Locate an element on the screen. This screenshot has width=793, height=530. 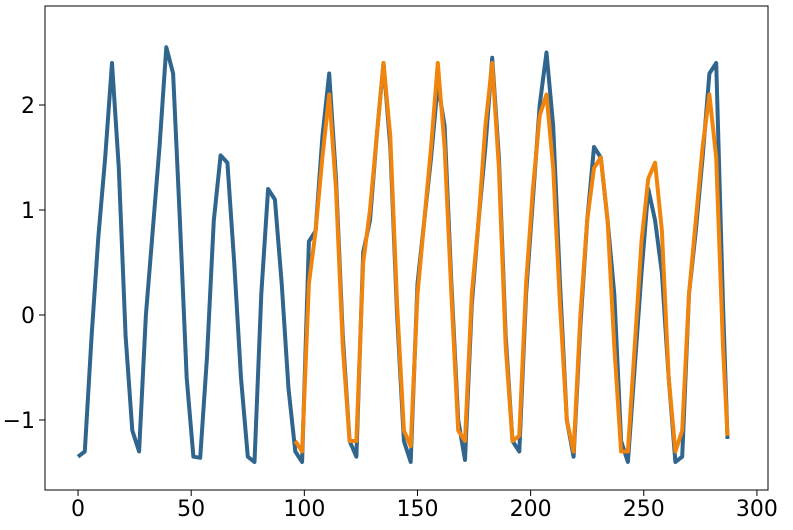
x-tick-label: 200 is located at coordinates (531, 509).